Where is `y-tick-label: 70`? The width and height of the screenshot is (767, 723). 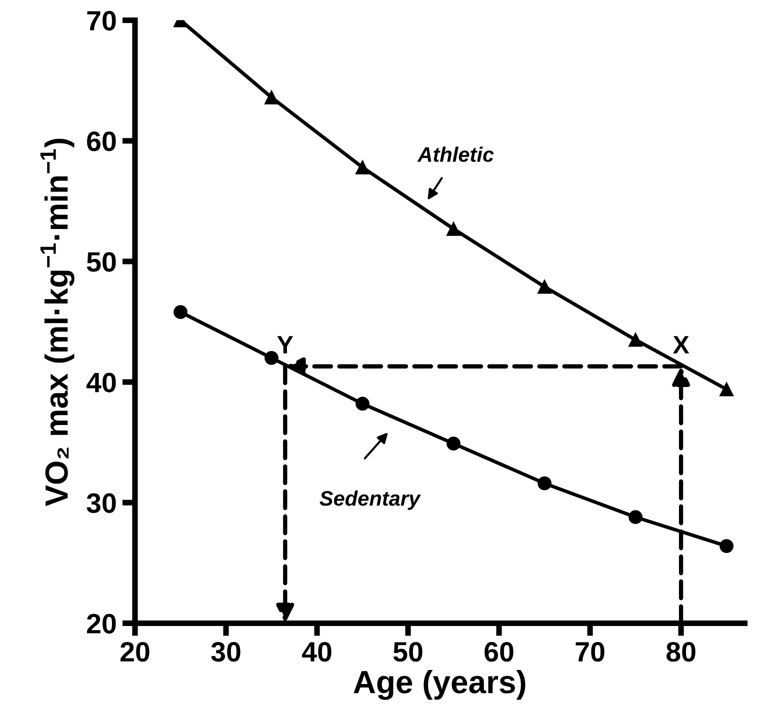
y-tick-label: 70 is located at coordinates (101, 20).